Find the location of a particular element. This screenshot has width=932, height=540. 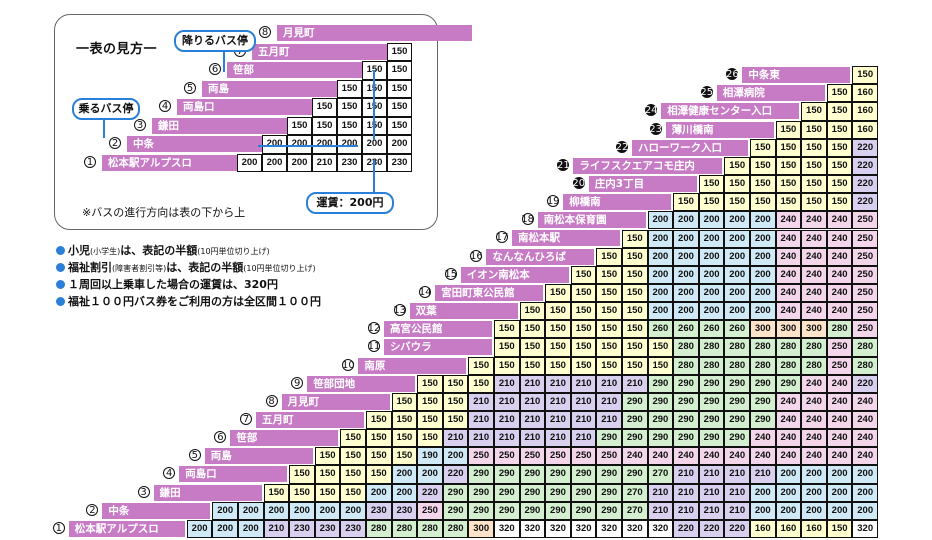

stop-name: 松本駅アルプスロ is located at coordinates (126, 528).